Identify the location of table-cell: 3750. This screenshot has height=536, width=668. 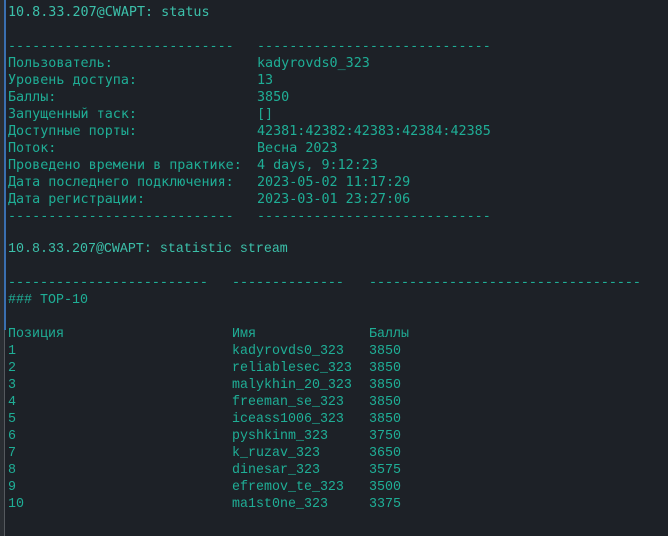
(385, 436).